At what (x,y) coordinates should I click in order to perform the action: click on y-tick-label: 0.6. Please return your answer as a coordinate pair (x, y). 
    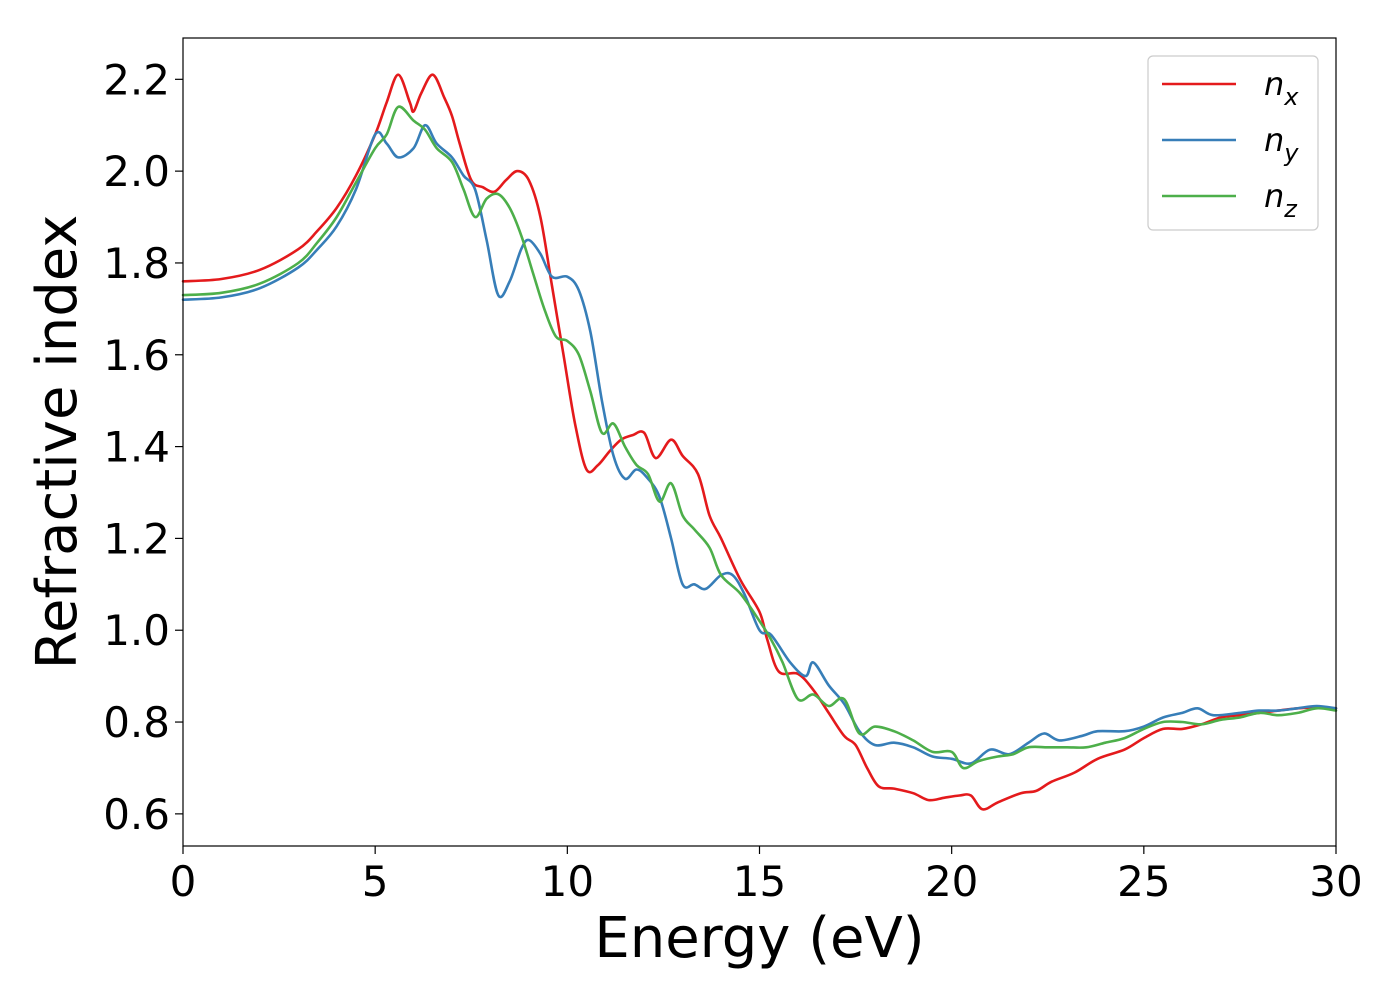
    Looking at the image, I should click on (136, 814).